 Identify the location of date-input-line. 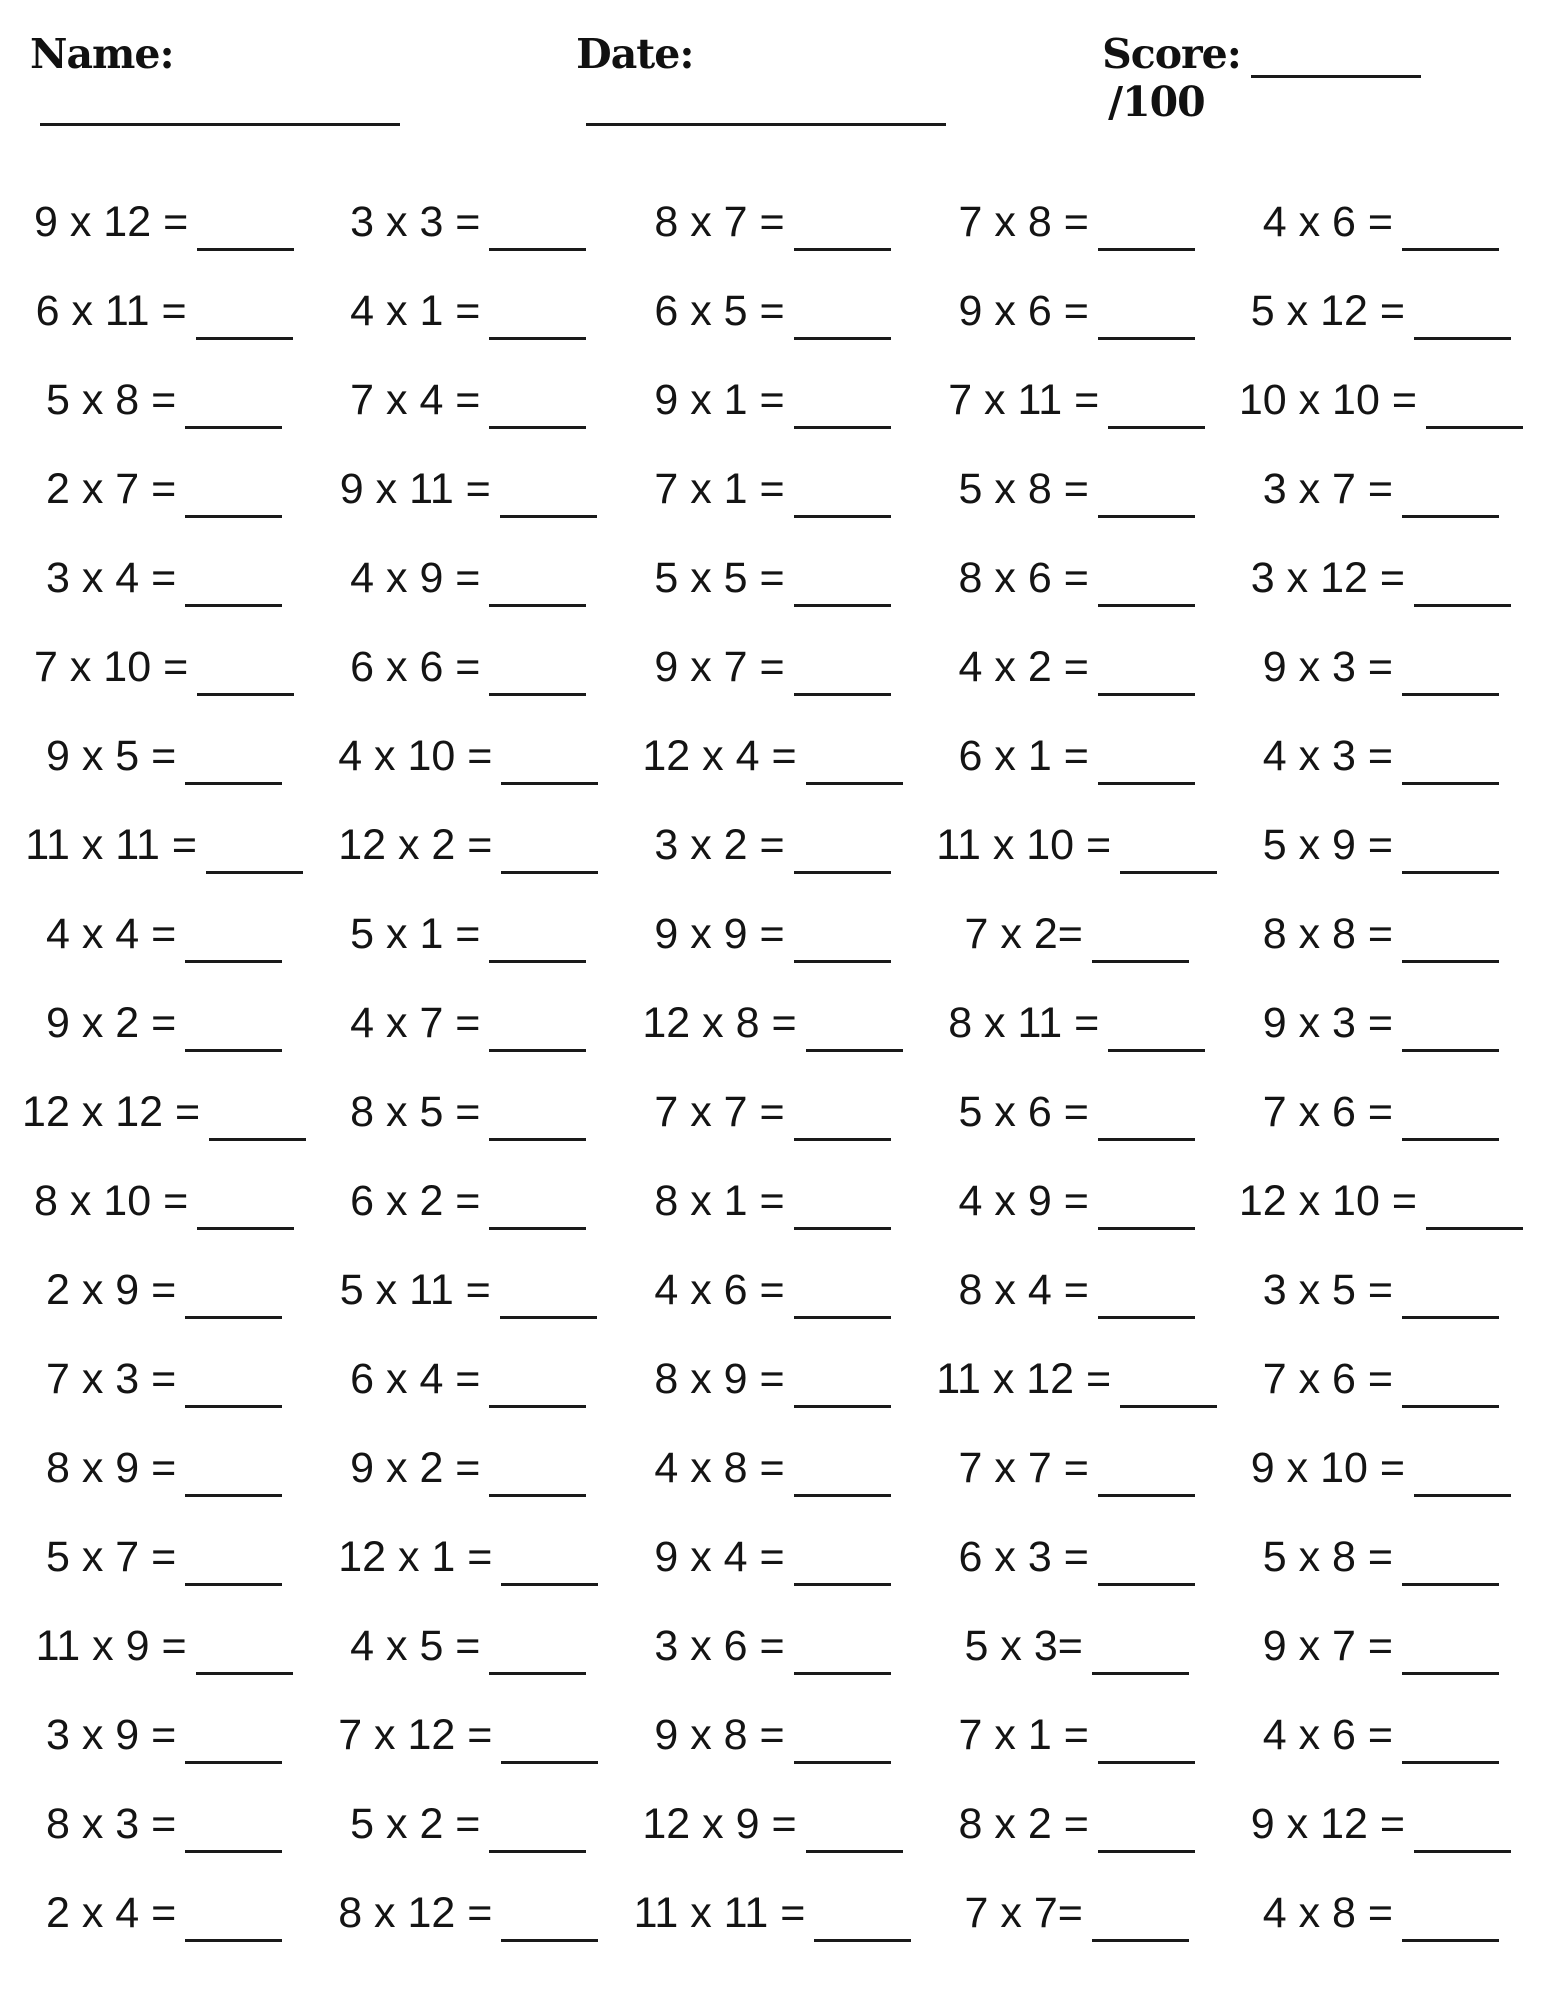
(766, 119).